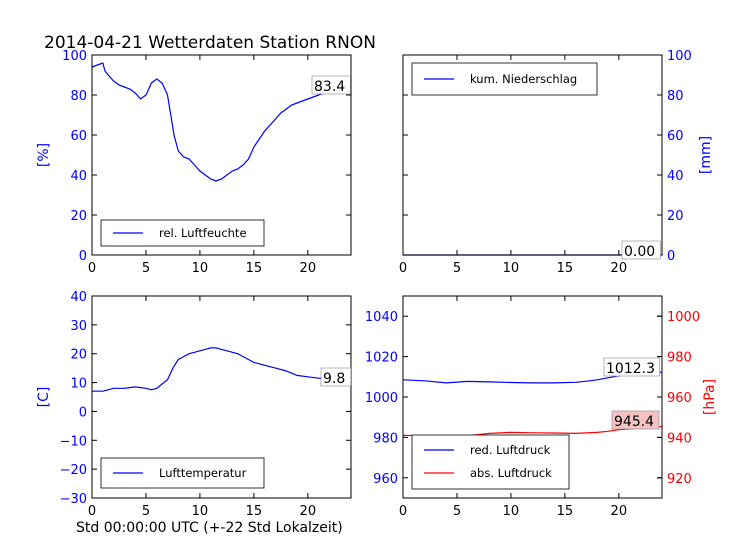 This screenshot has width=736, height=552. I want to click on legend: red. Luftdruck abs. Luftdruck, so click(490, 462).